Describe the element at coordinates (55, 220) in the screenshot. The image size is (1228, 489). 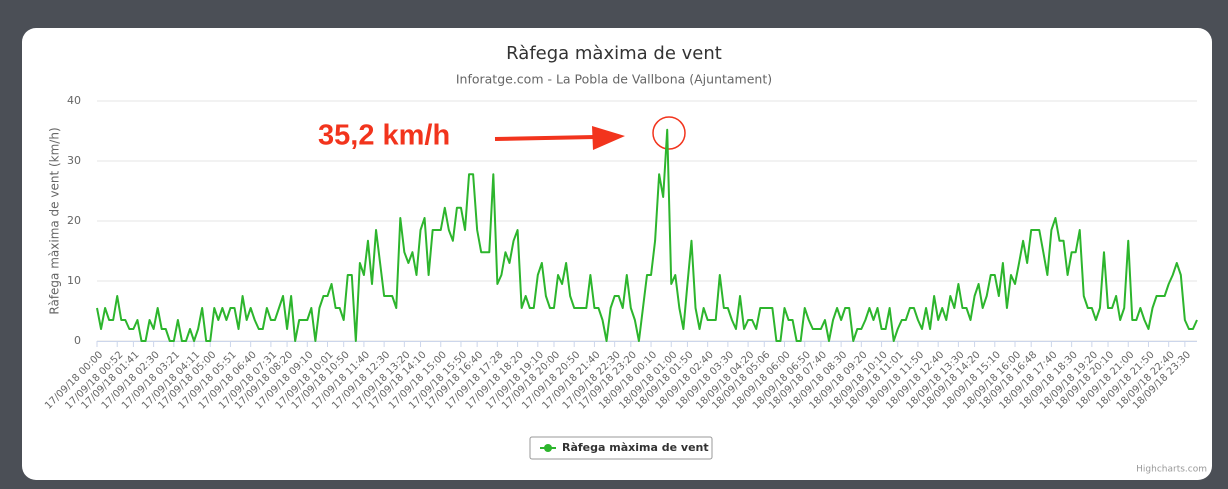
I see `y-axis-title: Ràfega màxima de vent (km/h)` at that location.